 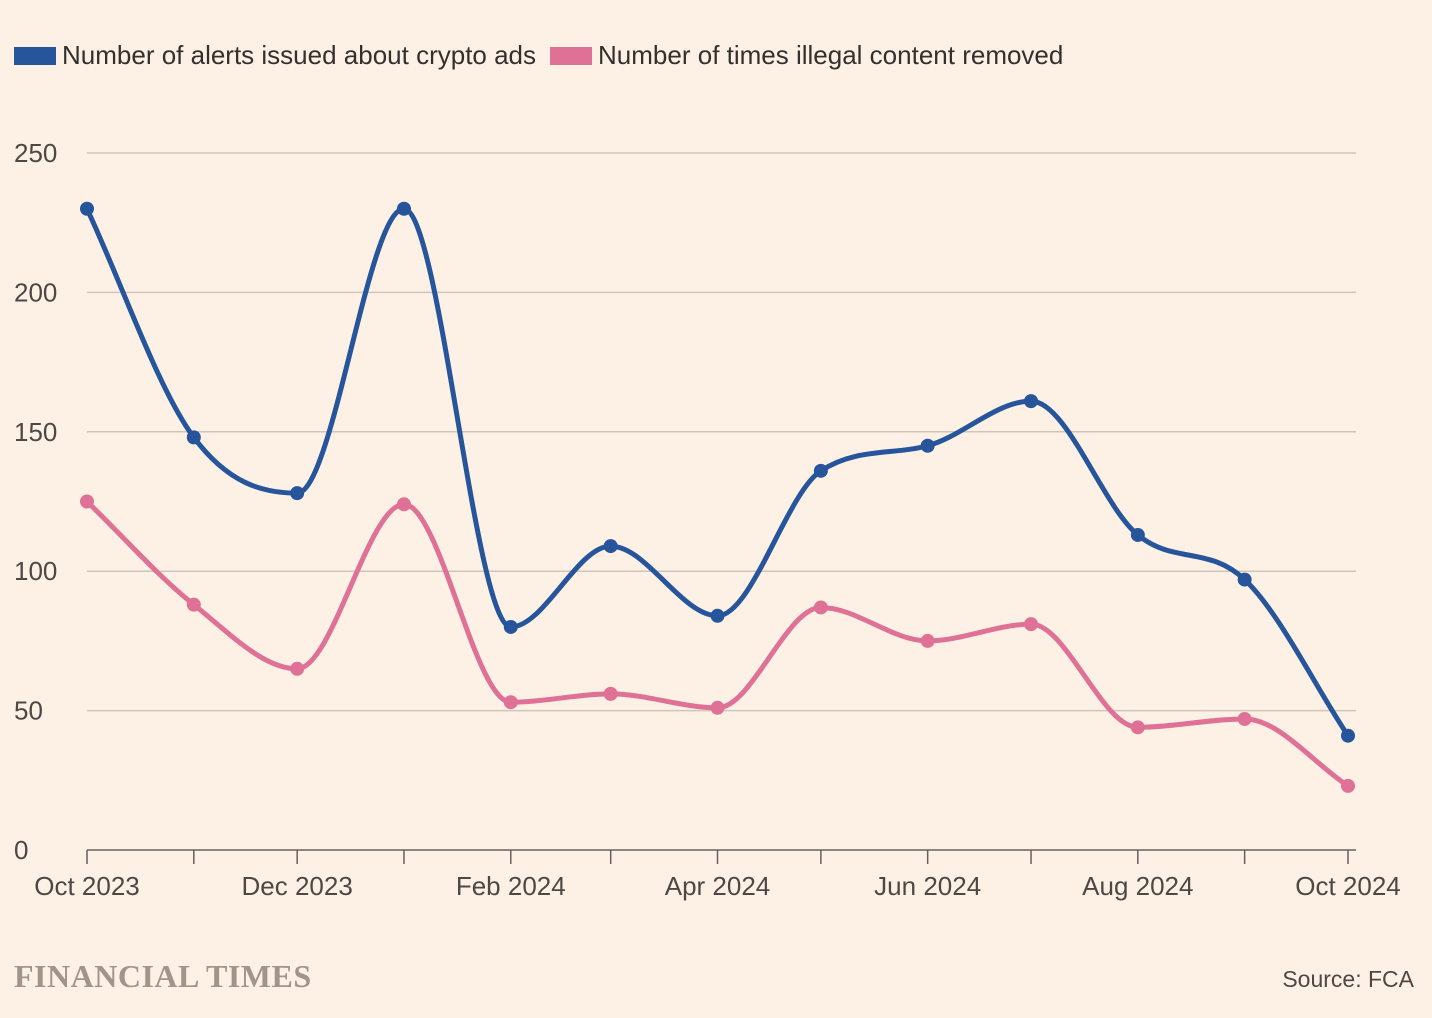 I want to click on x-tick-label: Oct 2023, so click(x=87, y=886).